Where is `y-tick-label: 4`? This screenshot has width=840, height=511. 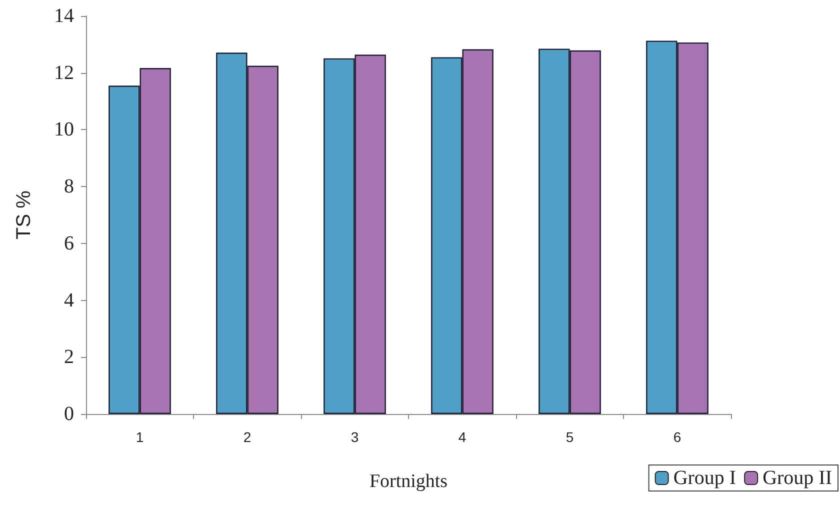 y-tick-label: 4 is located at coordinates (69, 300).